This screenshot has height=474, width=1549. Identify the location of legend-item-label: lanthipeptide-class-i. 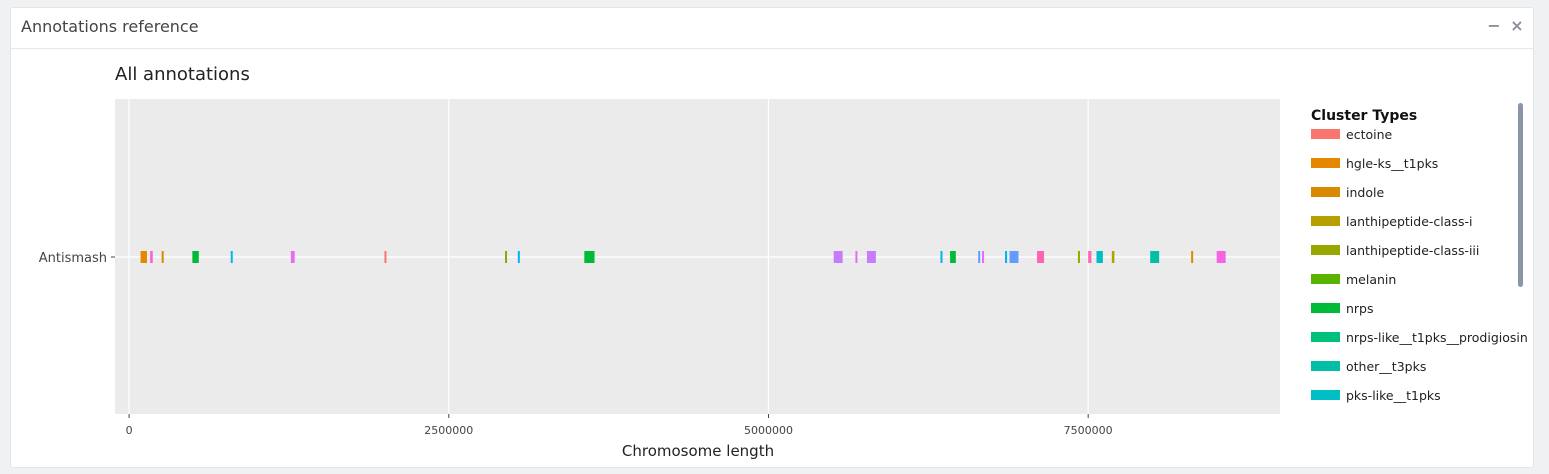
(1409, 221).